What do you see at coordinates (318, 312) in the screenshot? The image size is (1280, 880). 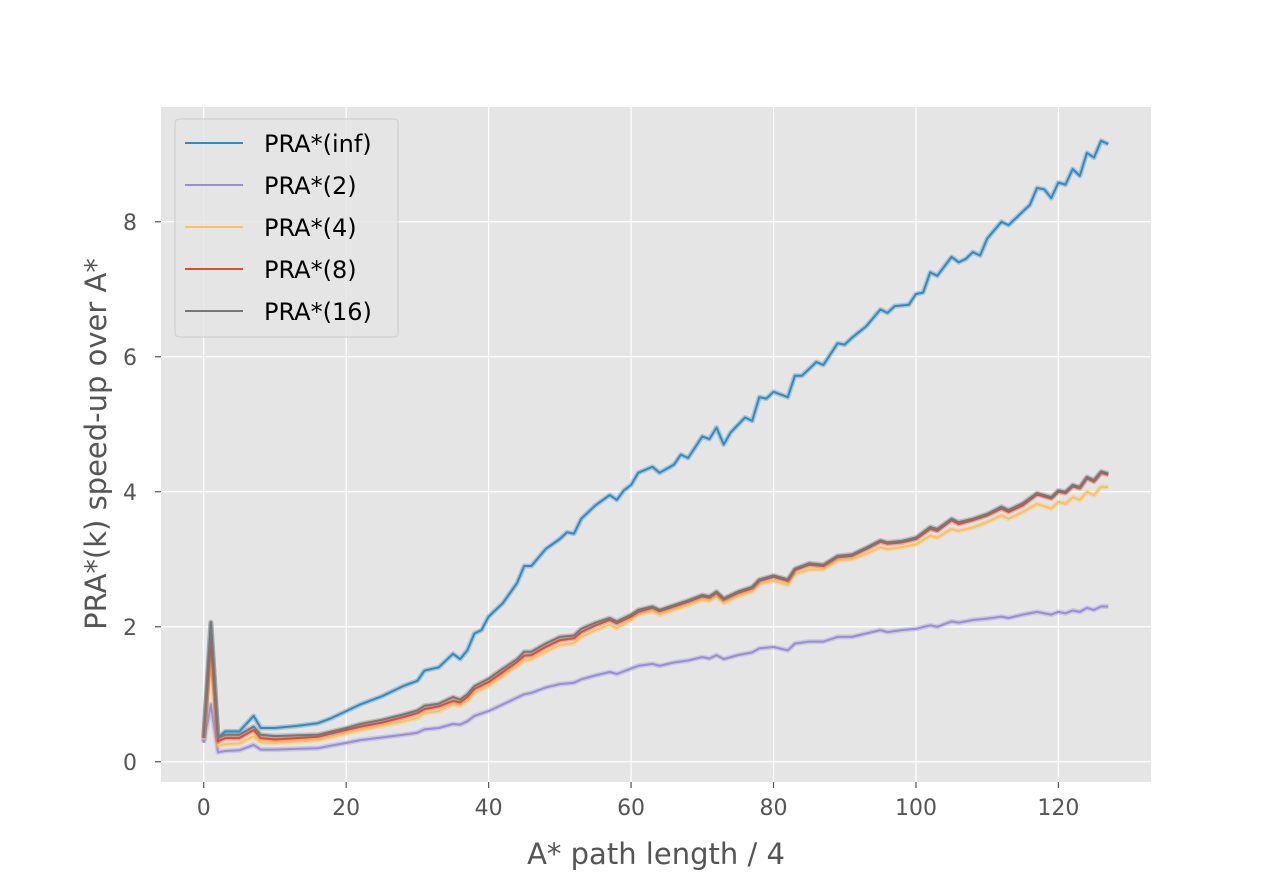 I see `legend-label-pra-16: PRA*(16)` at bounding box center [318, 312].